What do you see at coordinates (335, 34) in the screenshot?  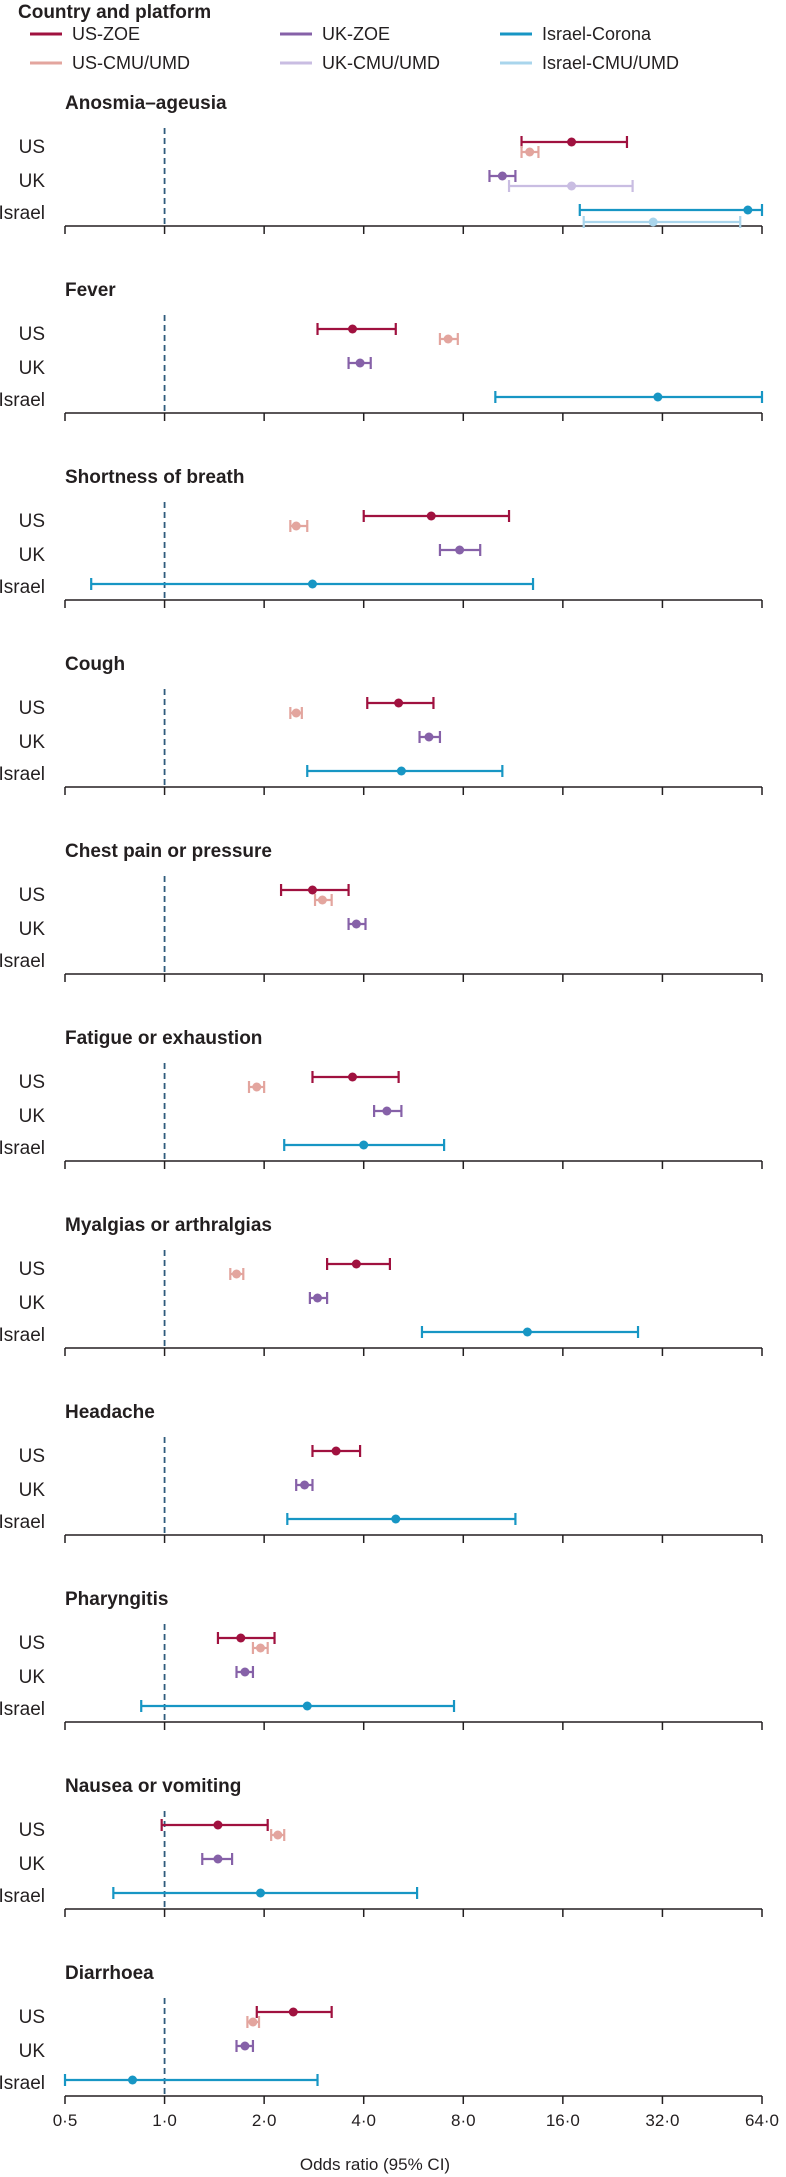 I see `legend-item-uk-zoe: UK-ZOE` at bounding box center [335, 34].